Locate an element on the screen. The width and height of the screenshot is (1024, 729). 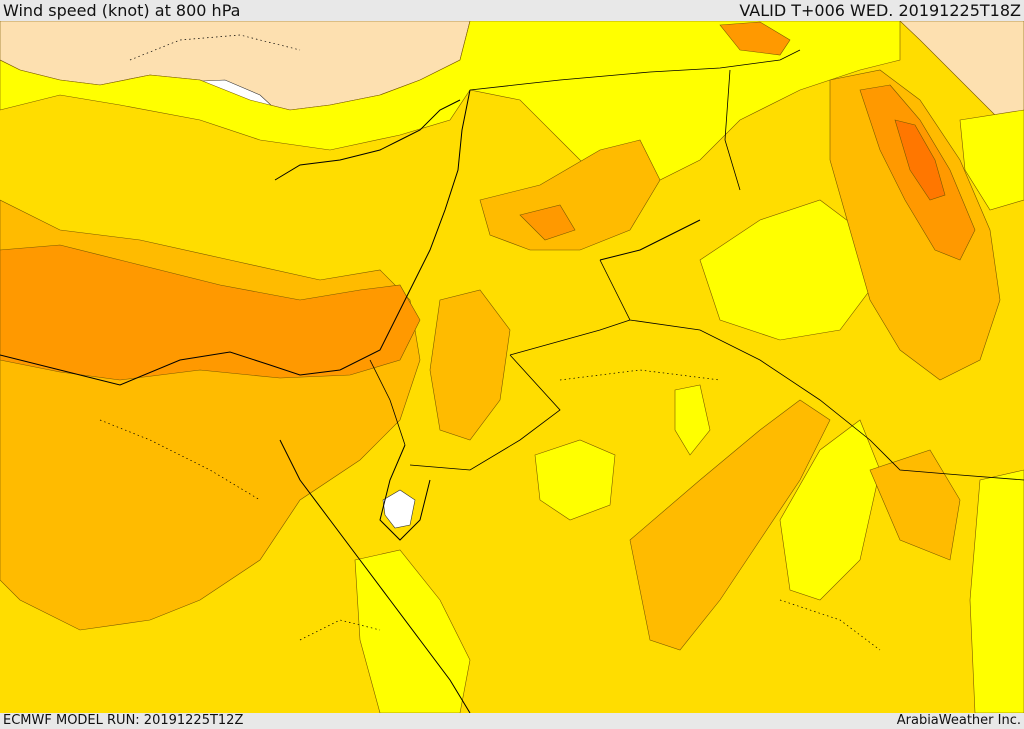
orange-region-mediterranean is located at coordinates (210, 312).